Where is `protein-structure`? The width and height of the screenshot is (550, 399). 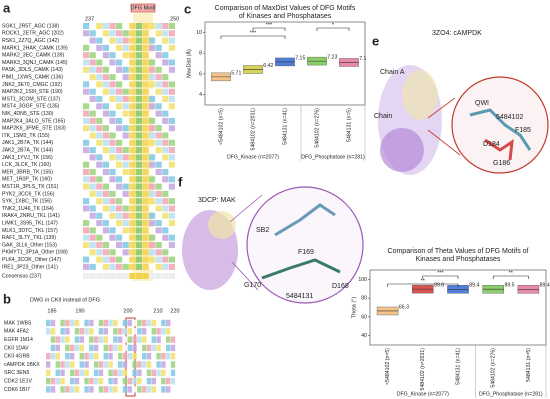
protein-structure is located at coordinates (402, 150).